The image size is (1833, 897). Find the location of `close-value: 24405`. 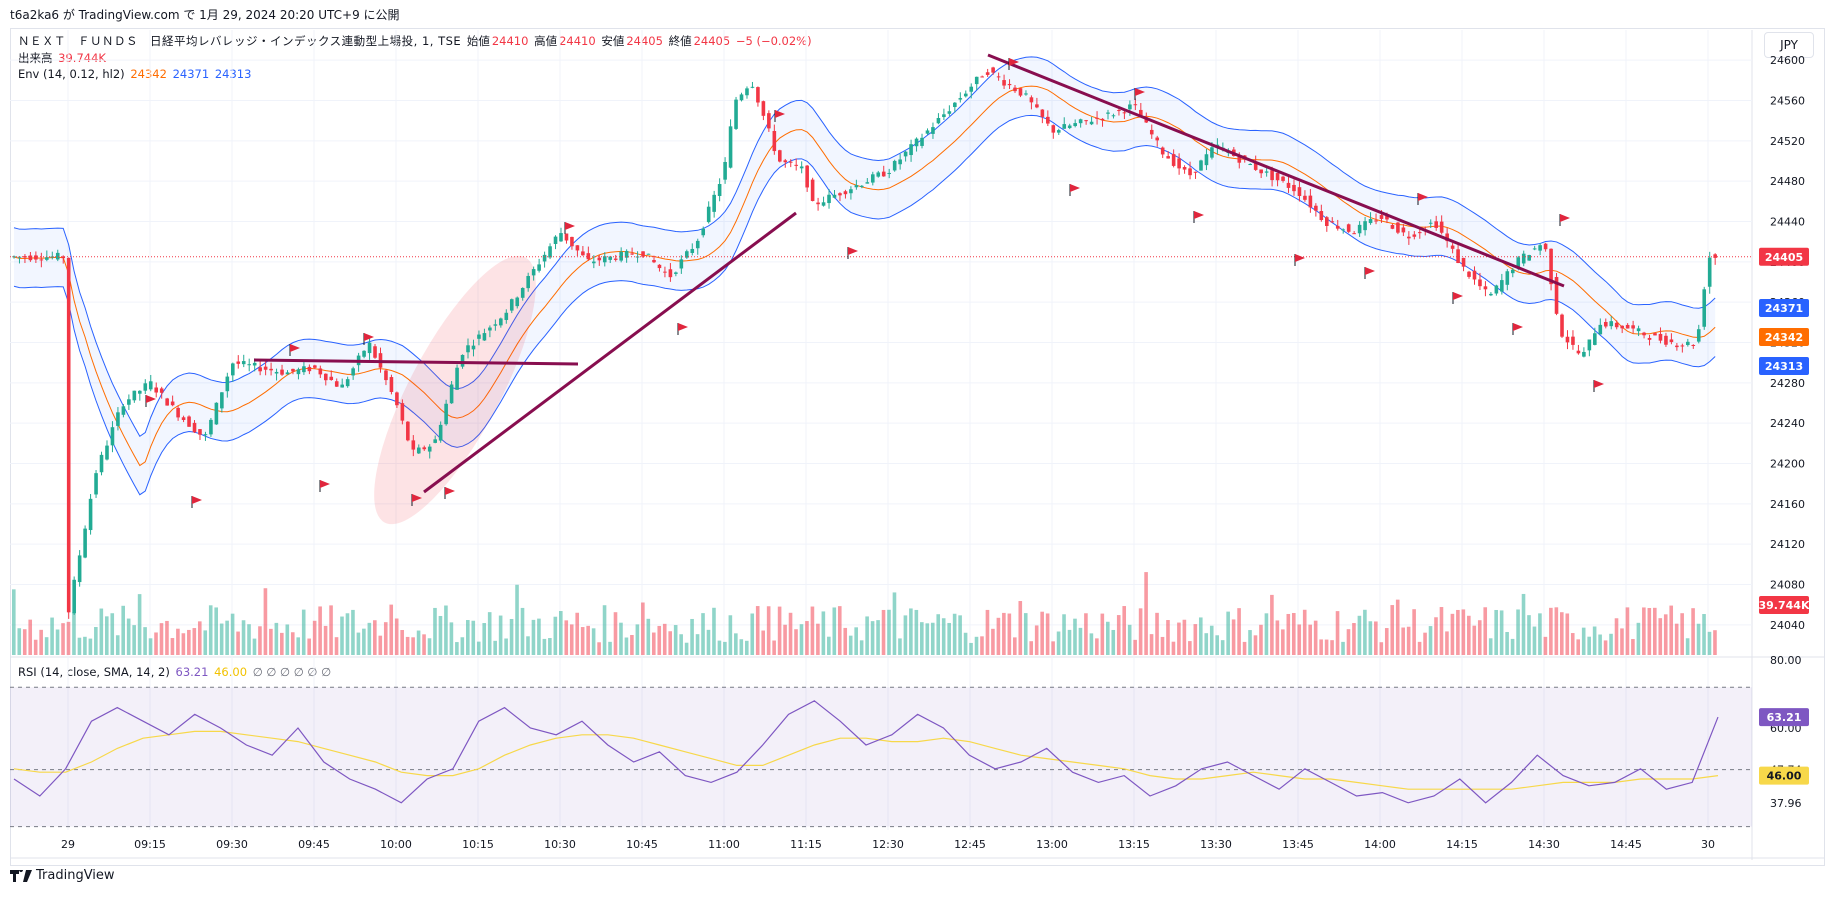

close-value: 24405 is located at coordinates (712, 41).